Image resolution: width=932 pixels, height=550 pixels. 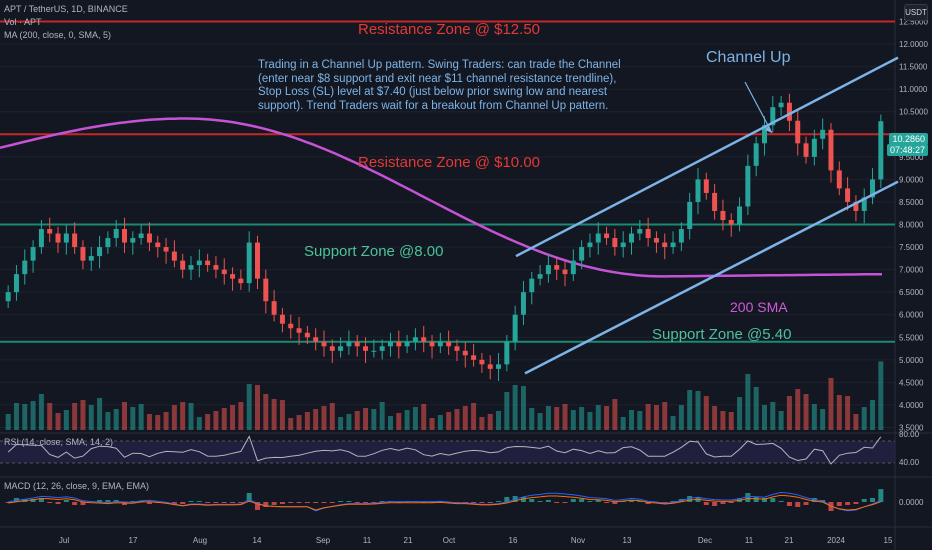 I want to click on channel-arrow-head, so click(x=768, y=129).